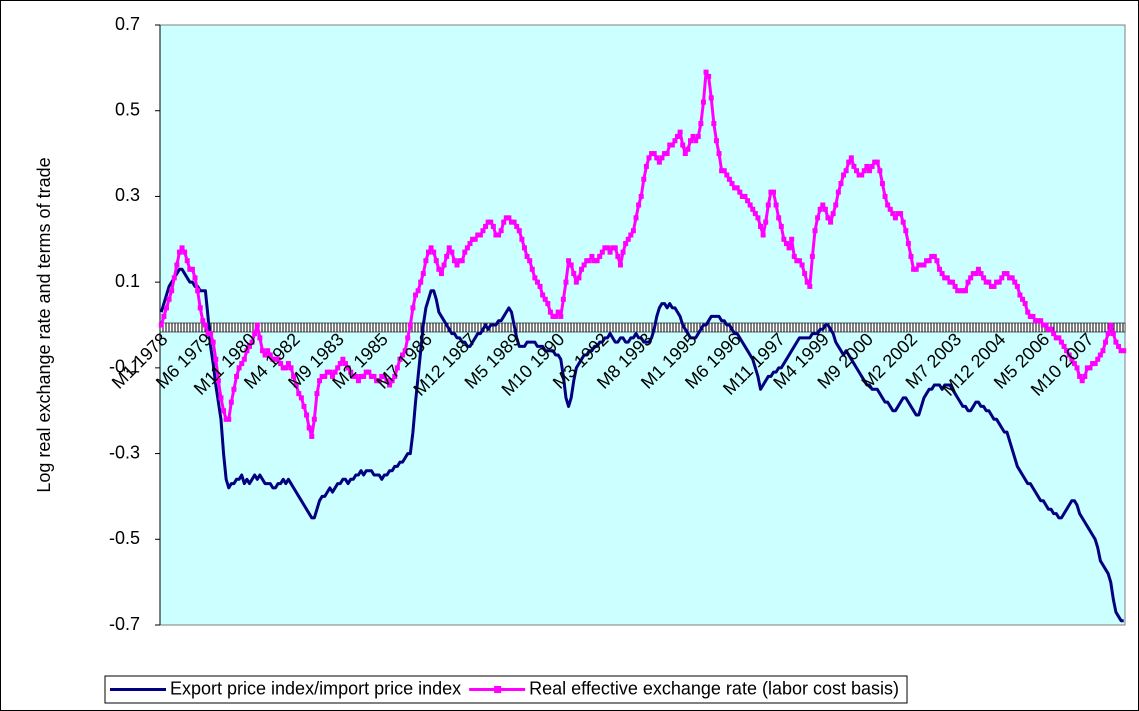 Image resolution: width=1139 pixels, height=711 pixels. Describe the element at coordinates (498, 689) in the screenshot. I see `legend-marker` at that location.